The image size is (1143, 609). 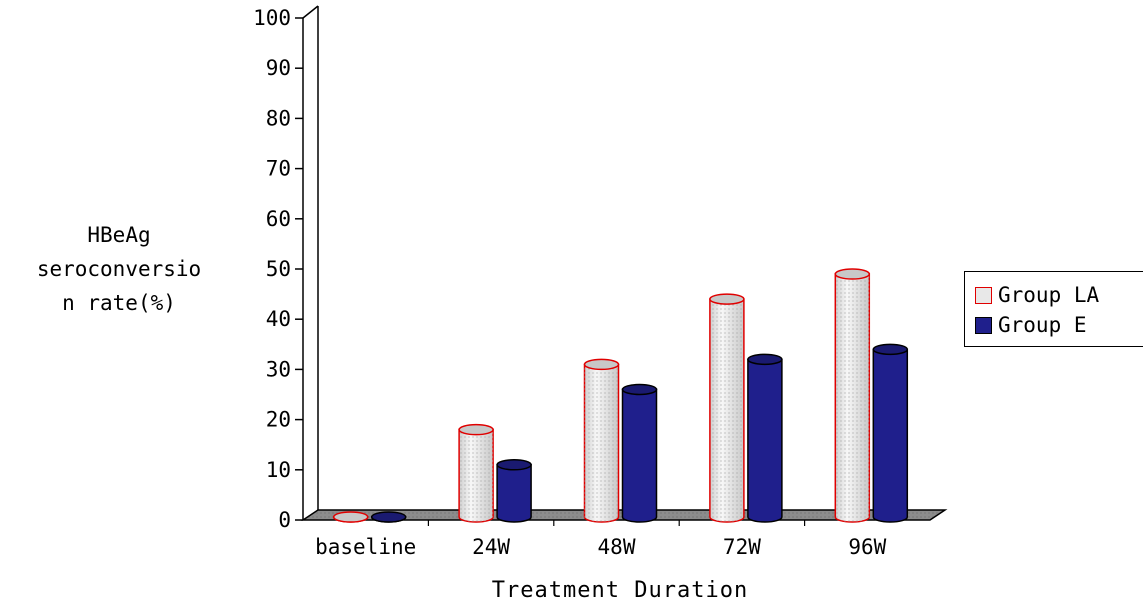 What do you see at coordinates (983, 295) in the screenshot?
I see `legend-swatch-group-la` at bounding box center [983, 295].